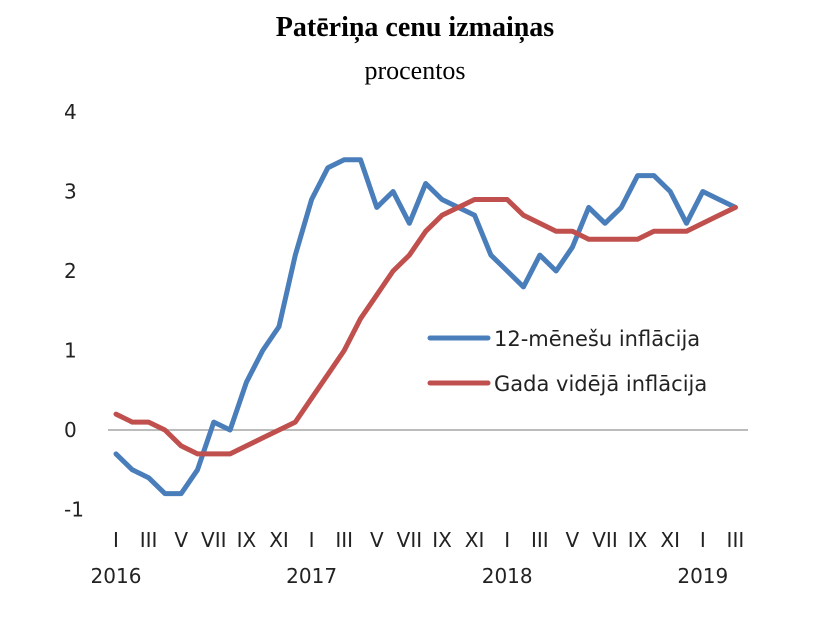 This screenshot has width=830, height=627. Describe the element at coordinates (70, 192) in the screenshot. I see `y-tick-label: 3` at that location.